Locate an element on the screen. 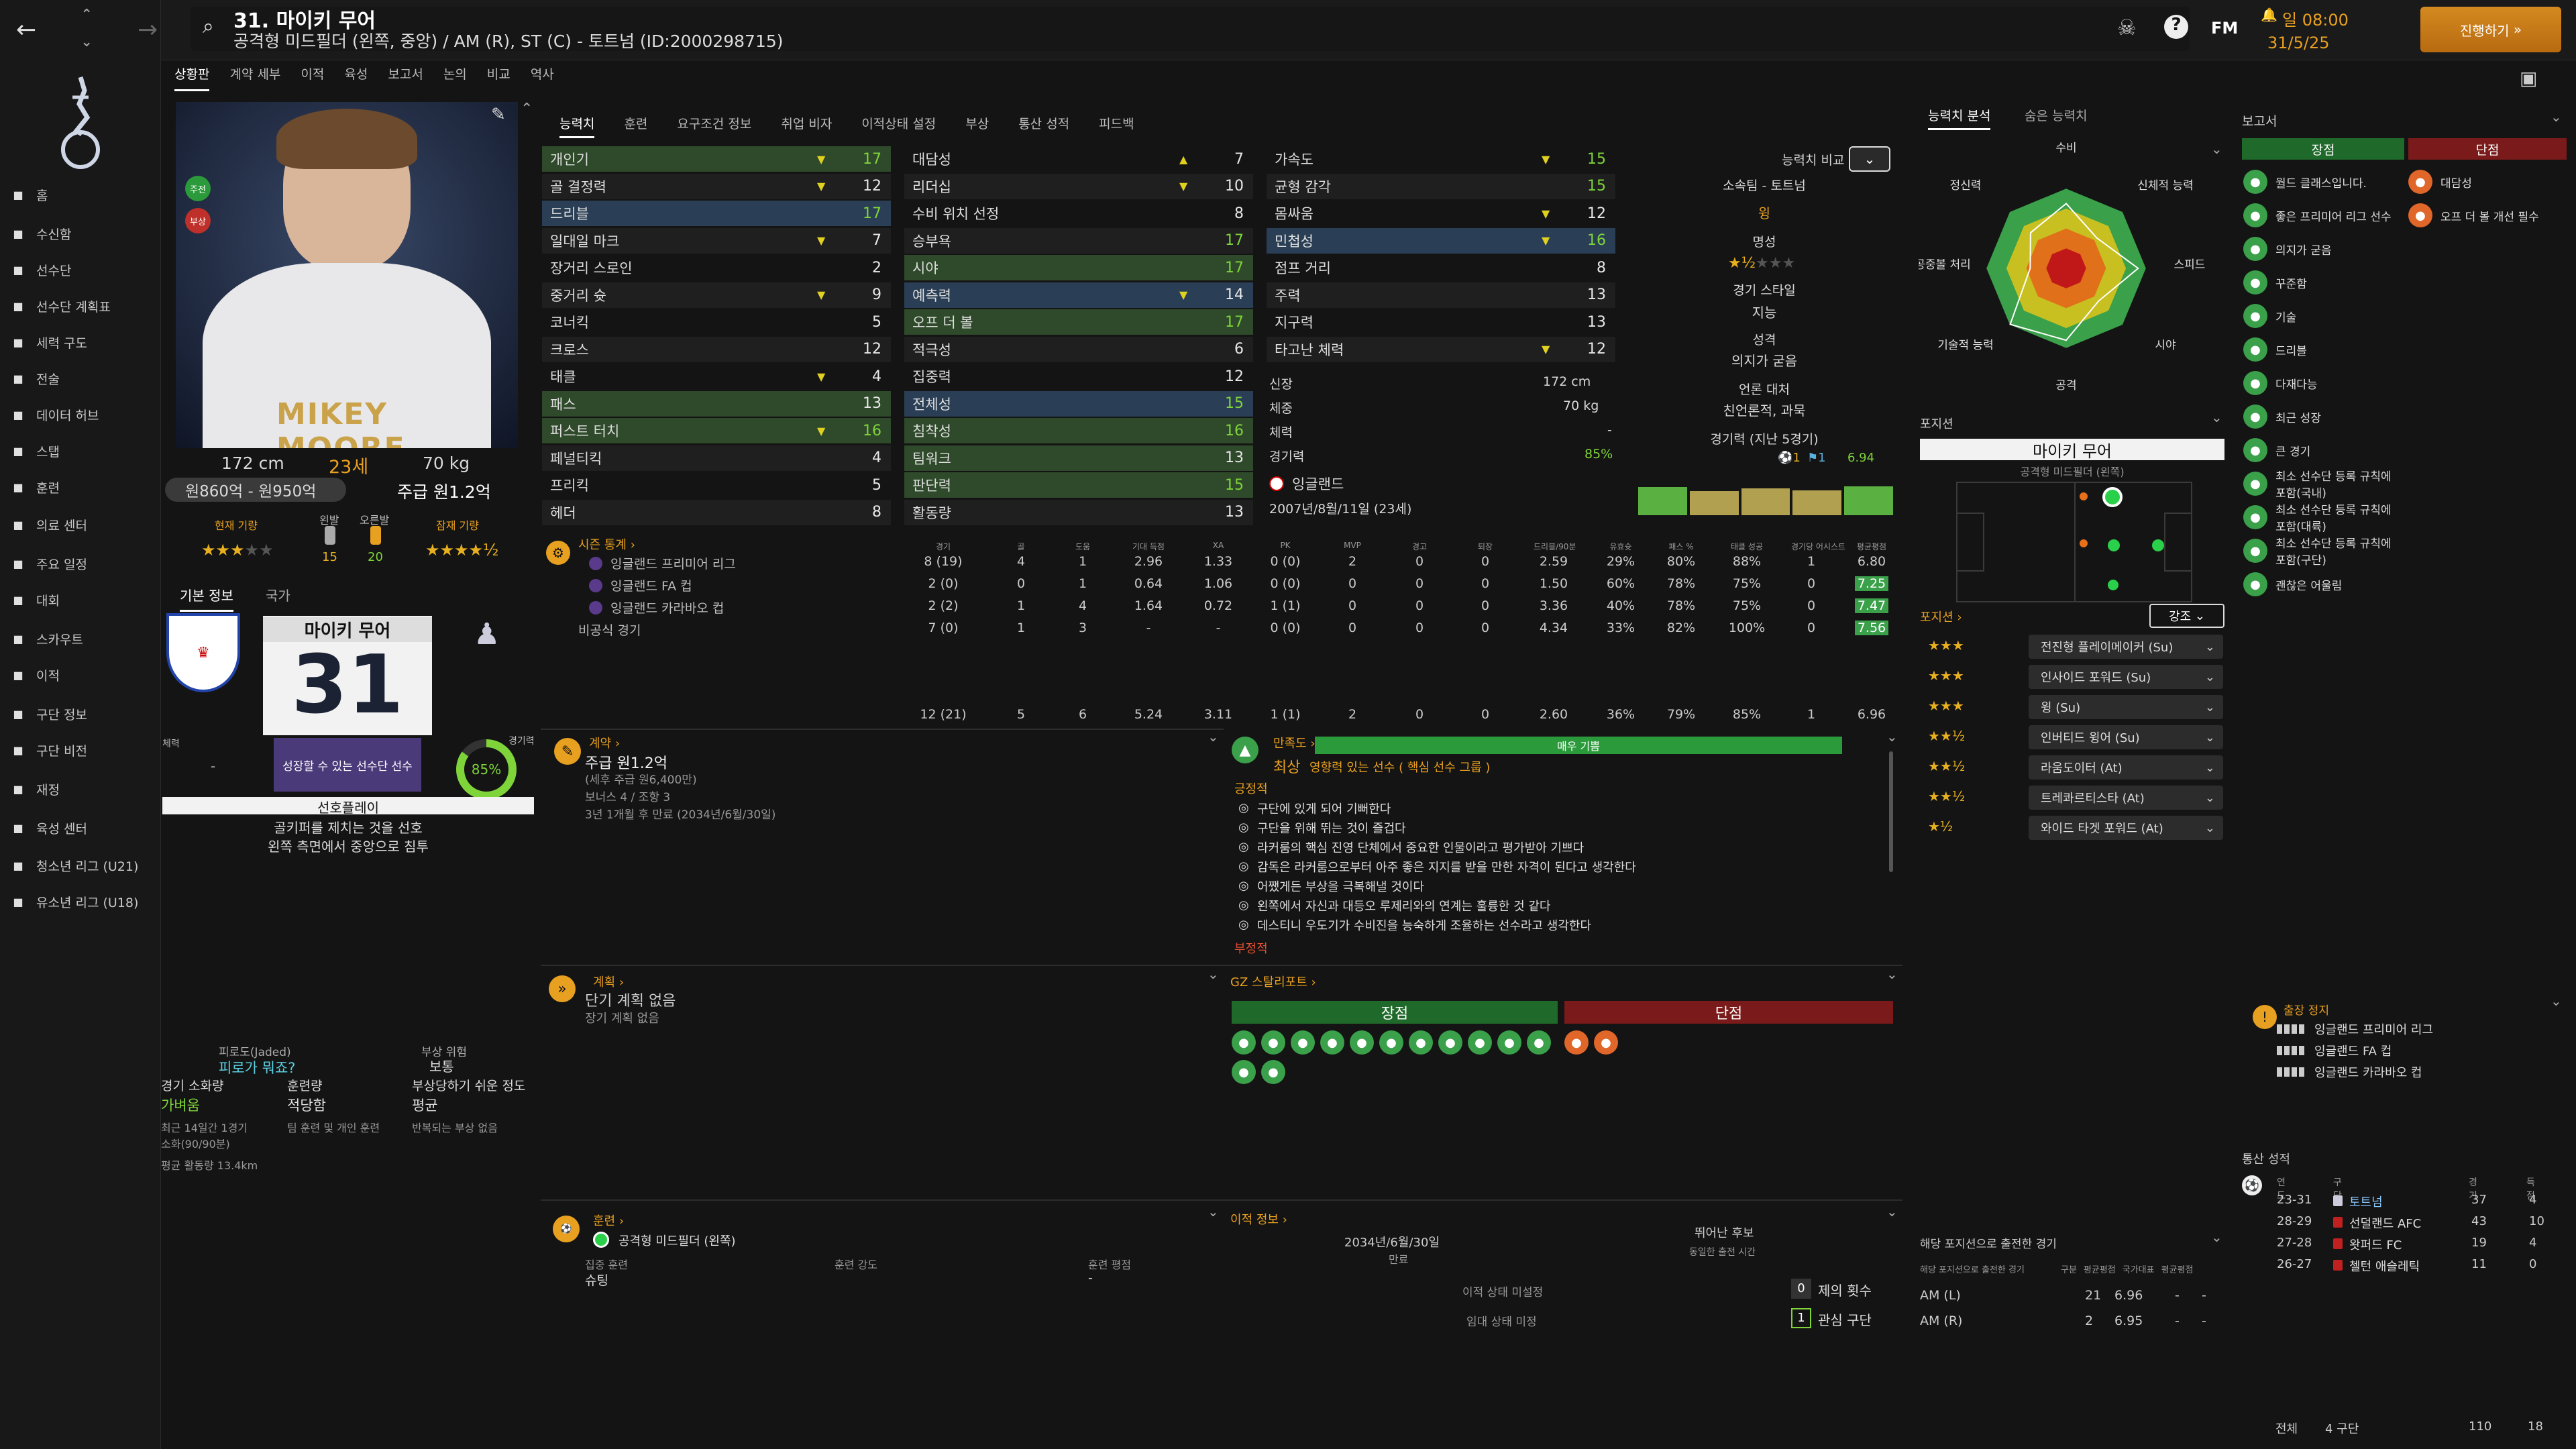 The image size is (2576, 1449). collapse-icon: ⌃ is located at coordinates (527, 109).